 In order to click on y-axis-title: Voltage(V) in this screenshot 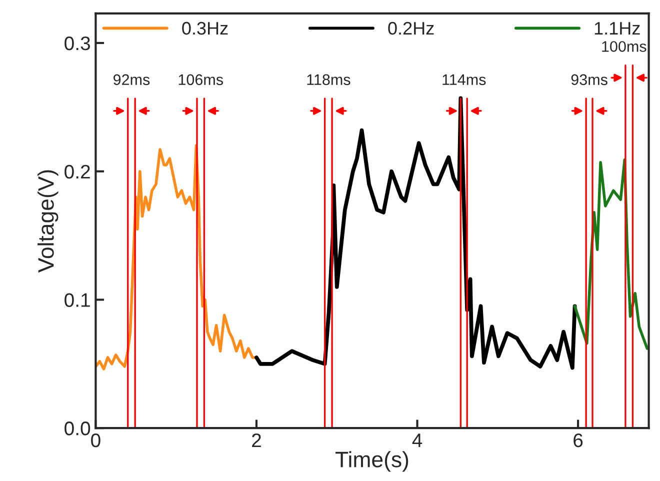, I will do `click(48, 221)`.